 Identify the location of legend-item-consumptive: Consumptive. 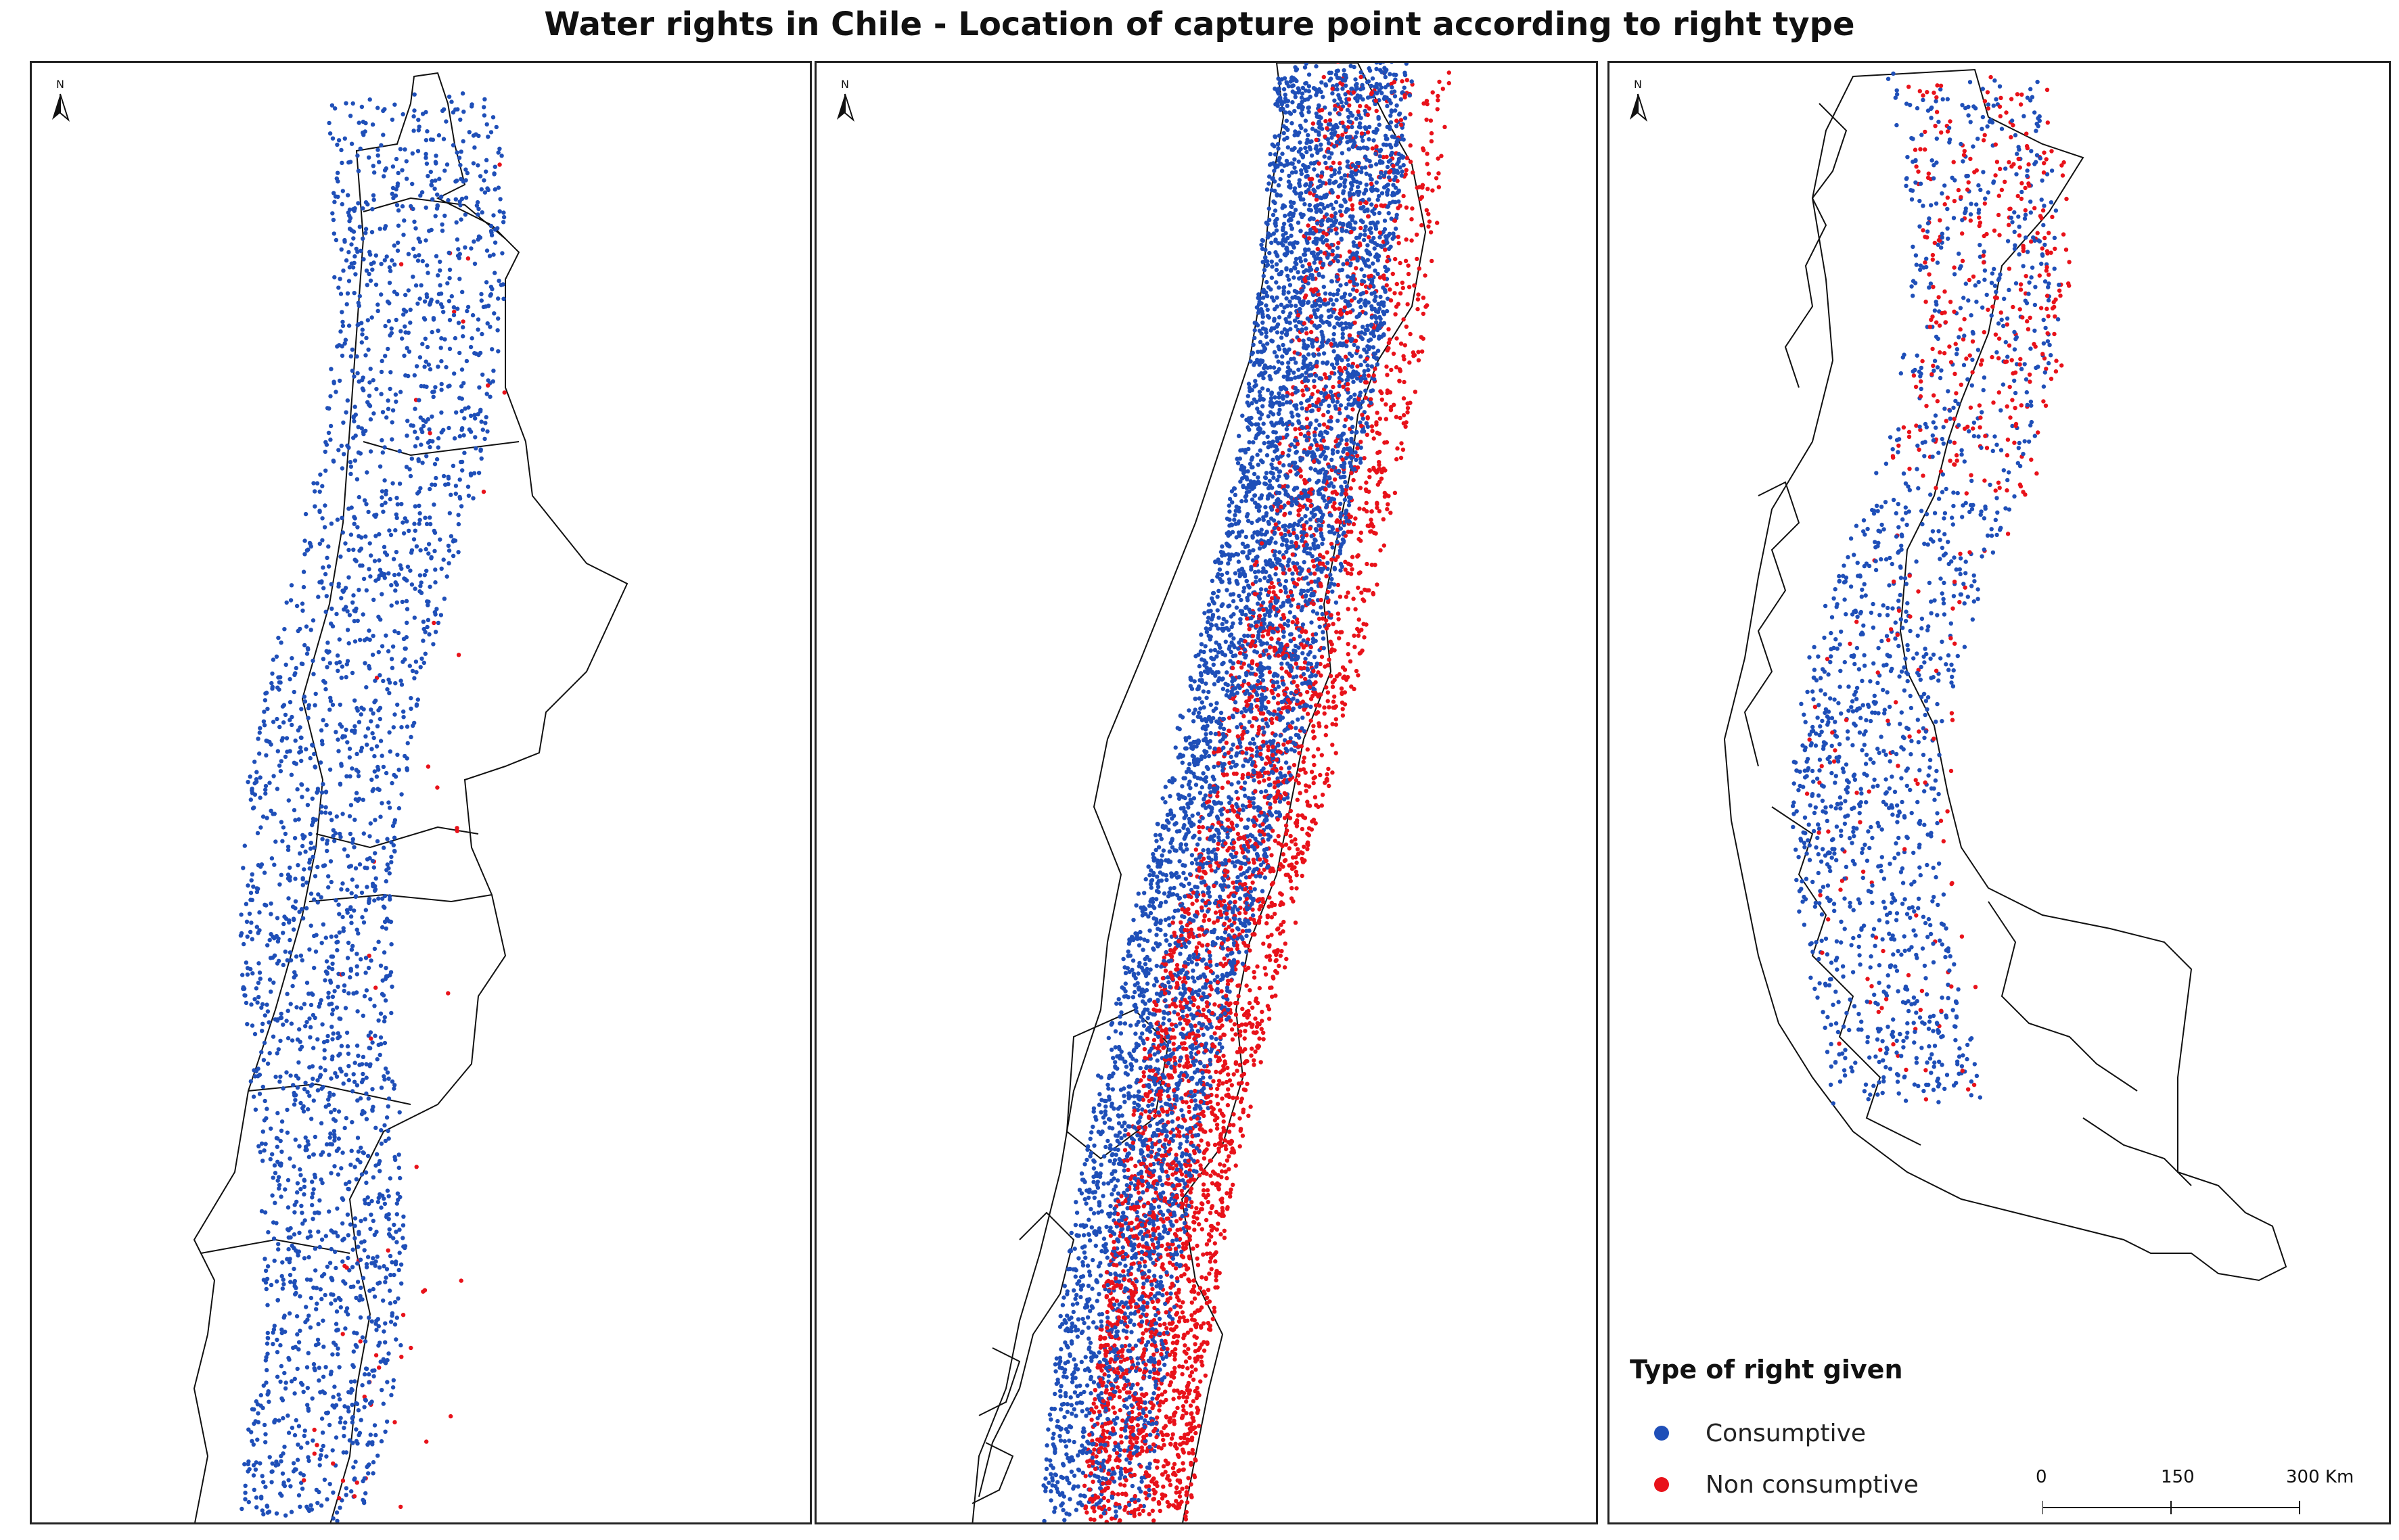
(1819, 1433).